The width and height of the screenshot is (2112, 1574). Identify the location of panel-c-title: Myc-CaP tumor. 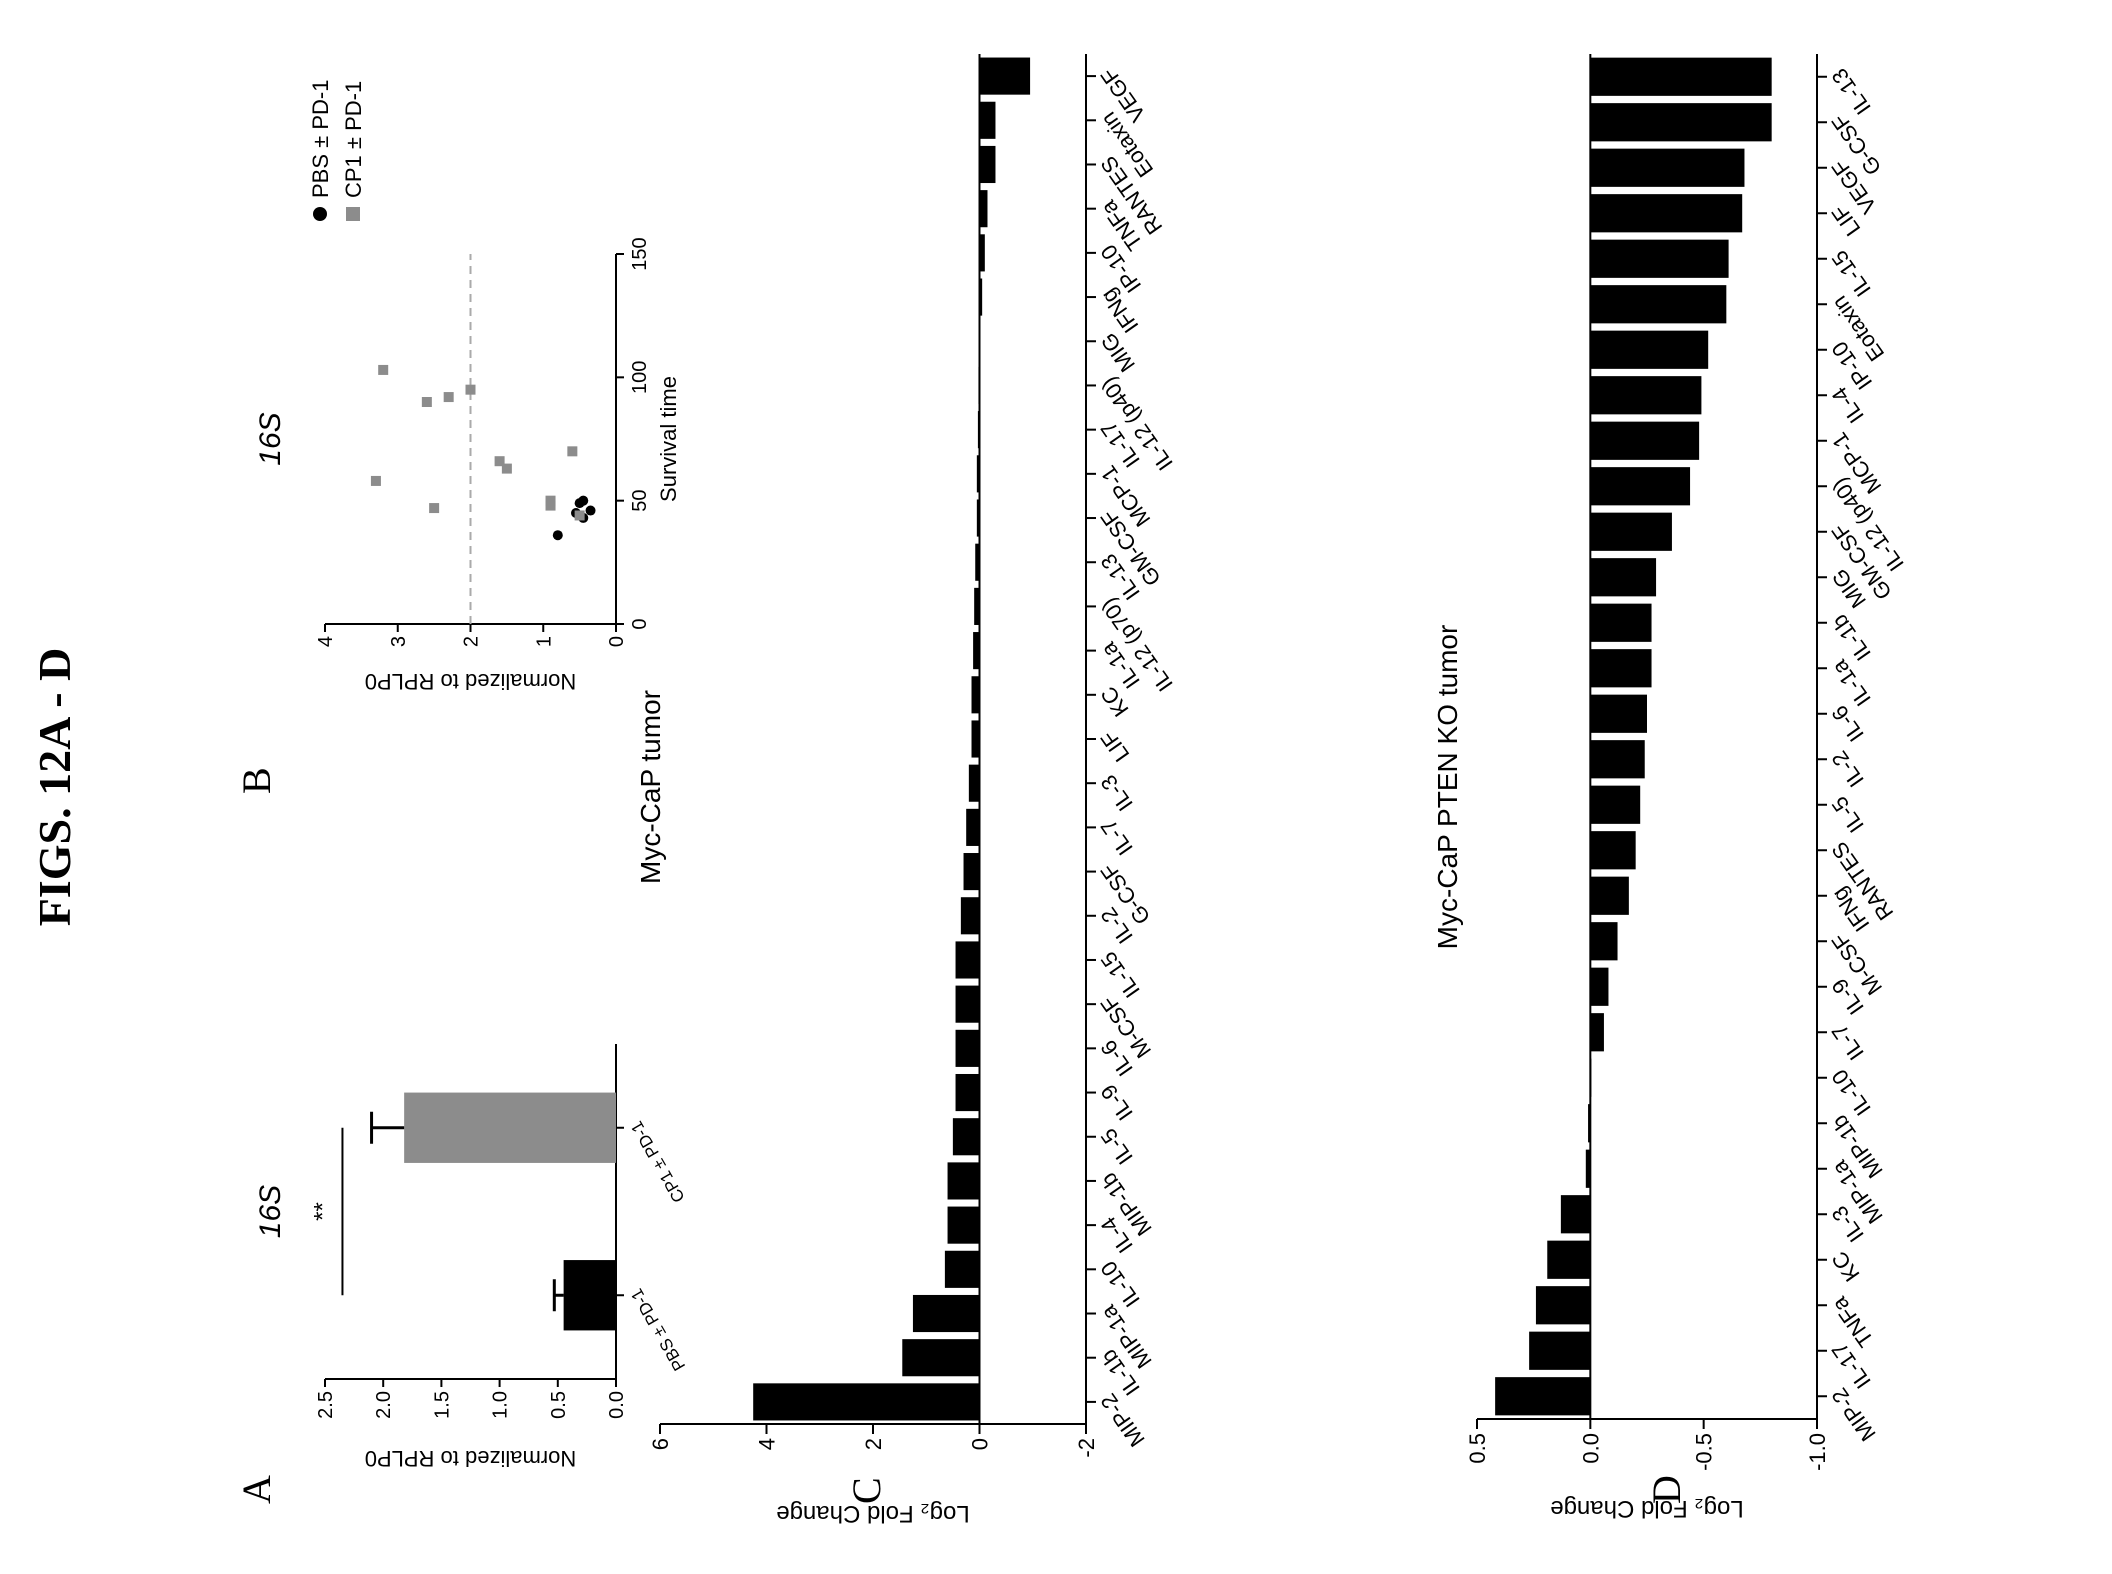
(650, 787).